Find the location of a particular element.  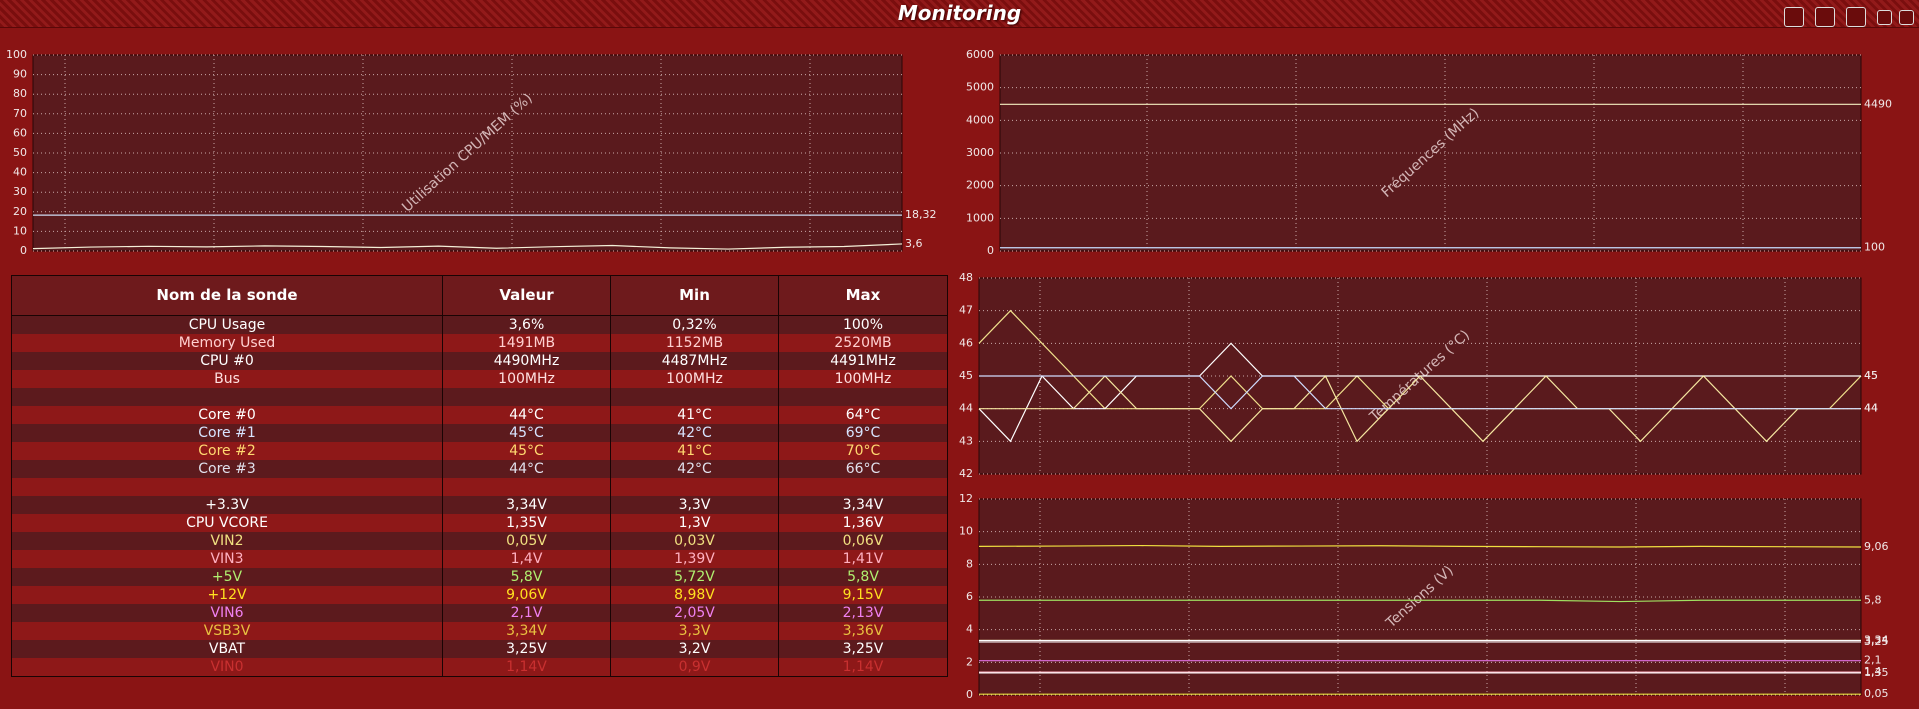

table-row: Memory Used 1491MB 1152MB 2520MB is located at coordinates (479, 343).